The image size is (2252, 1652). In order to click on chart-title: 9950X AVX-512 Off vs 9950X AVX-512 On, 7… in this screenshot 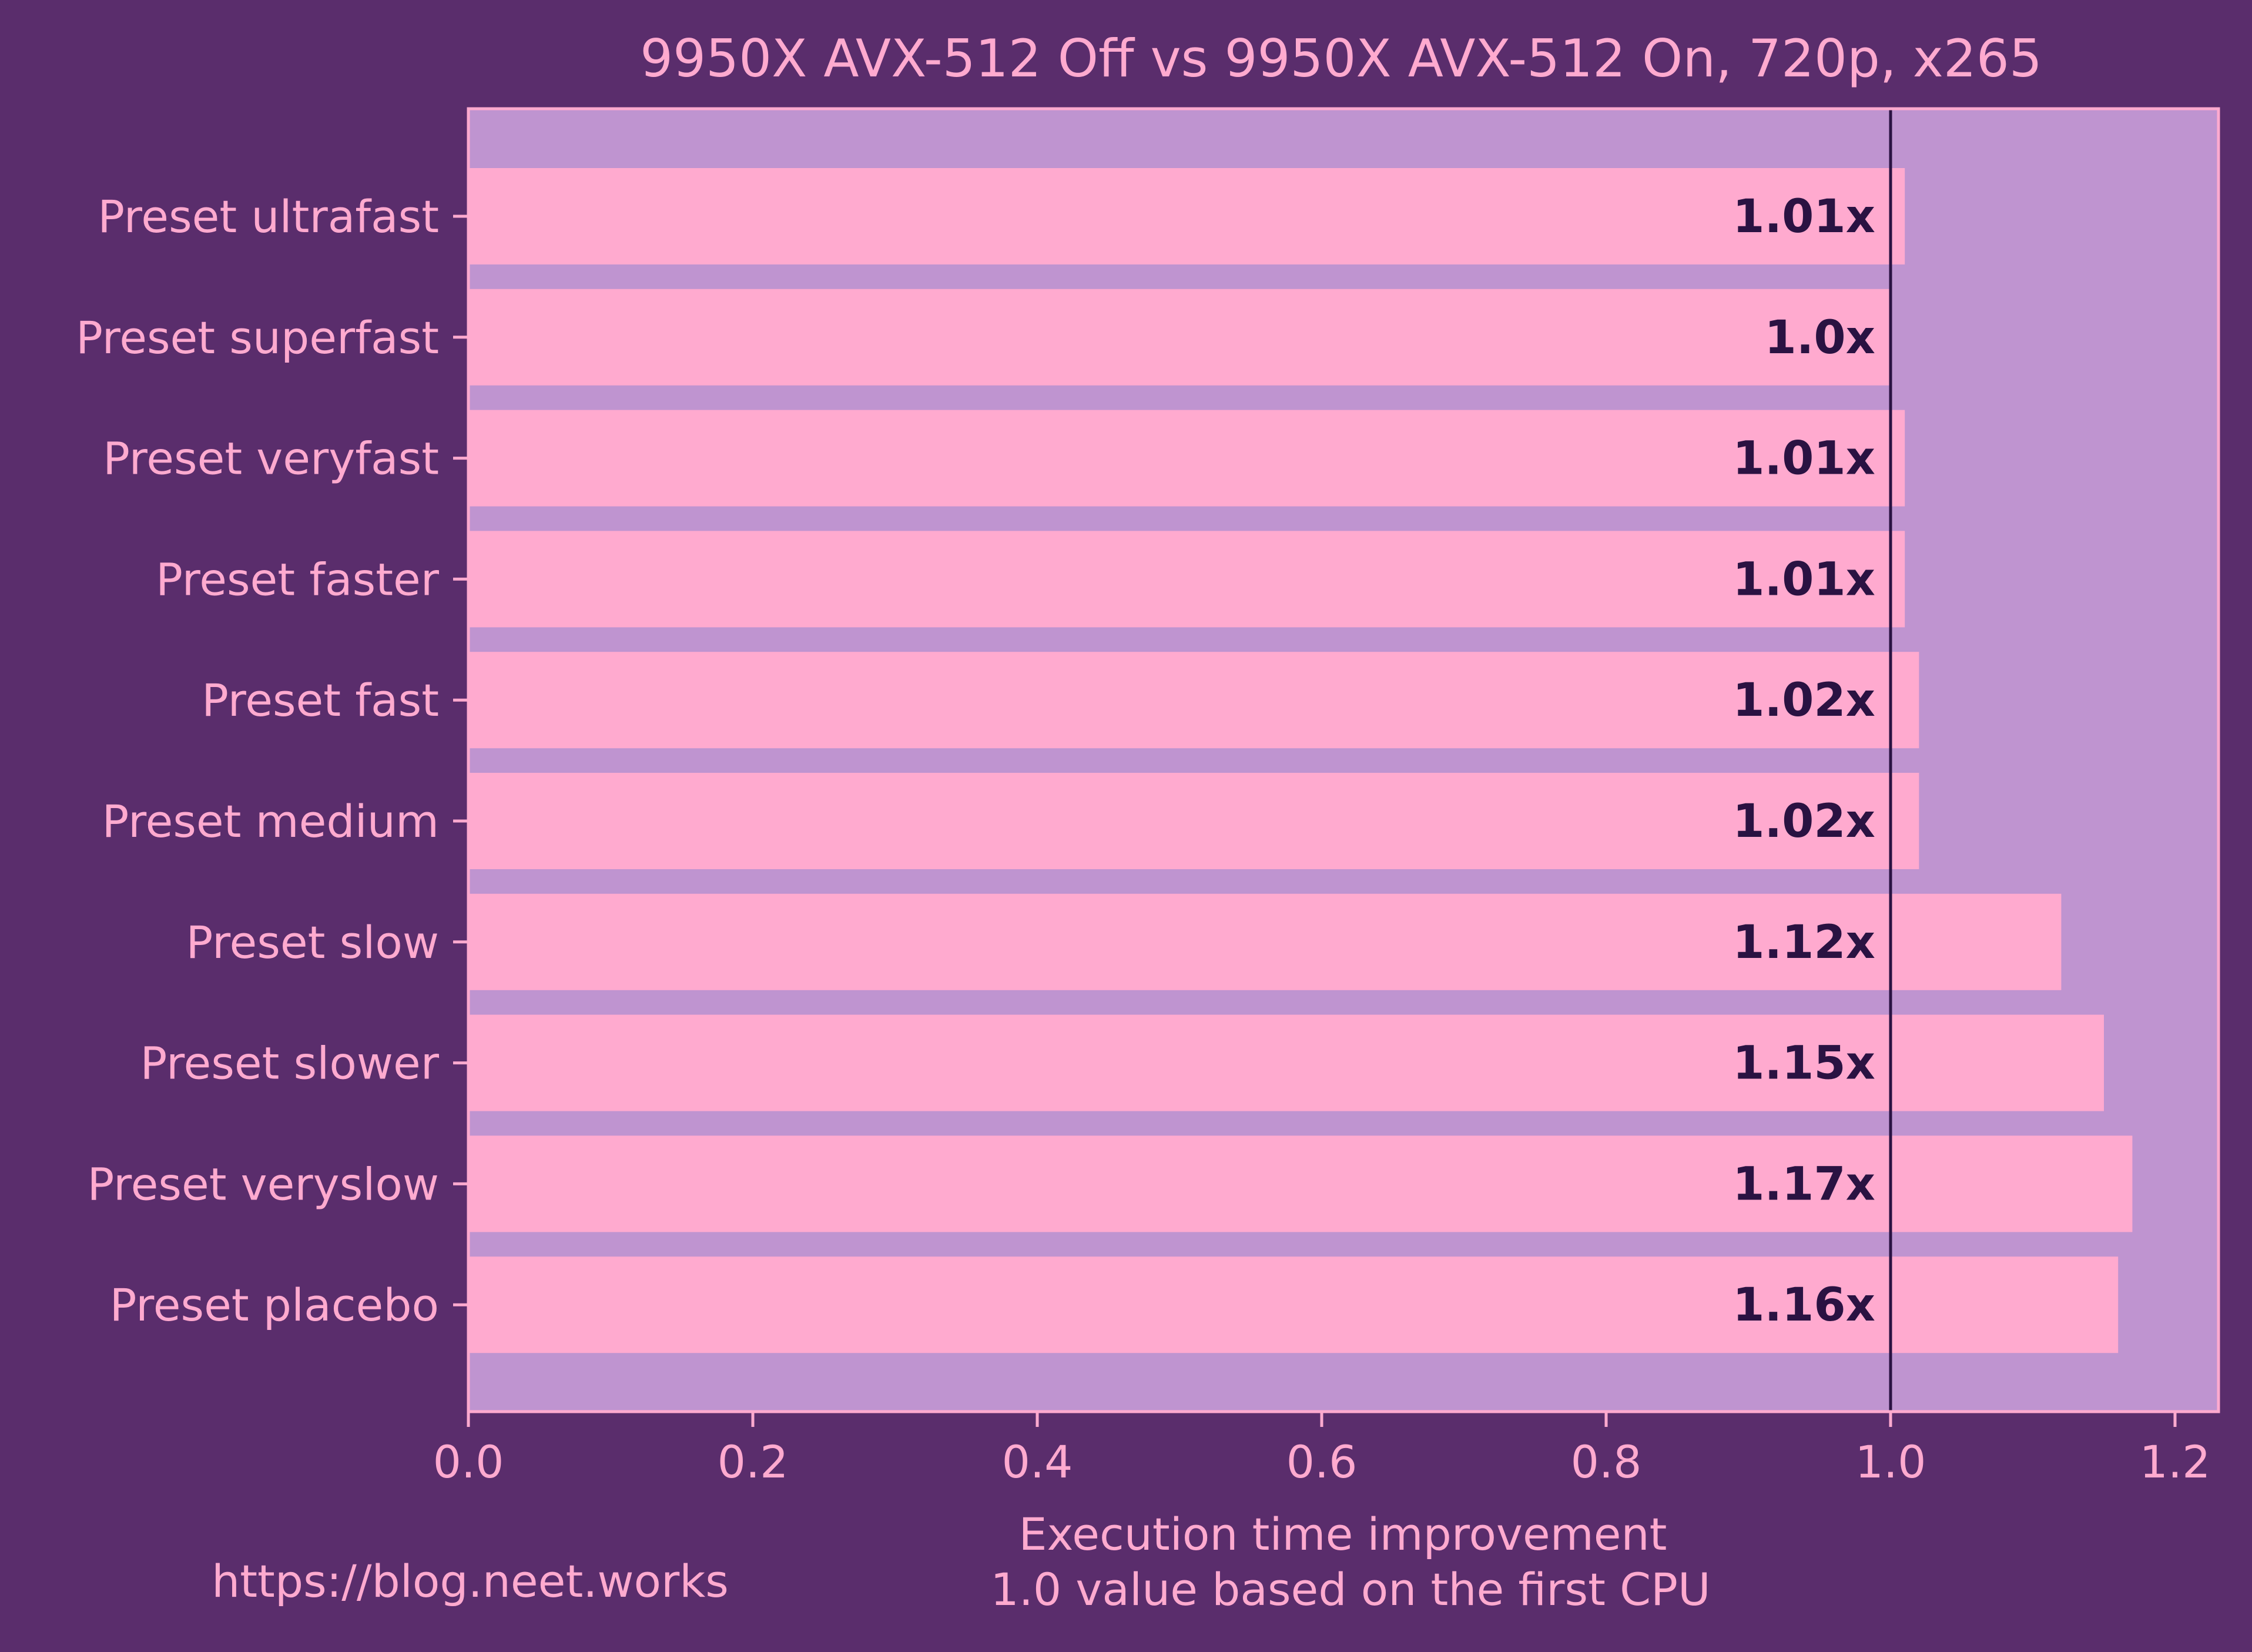, I will do `click(1341, 58)`.